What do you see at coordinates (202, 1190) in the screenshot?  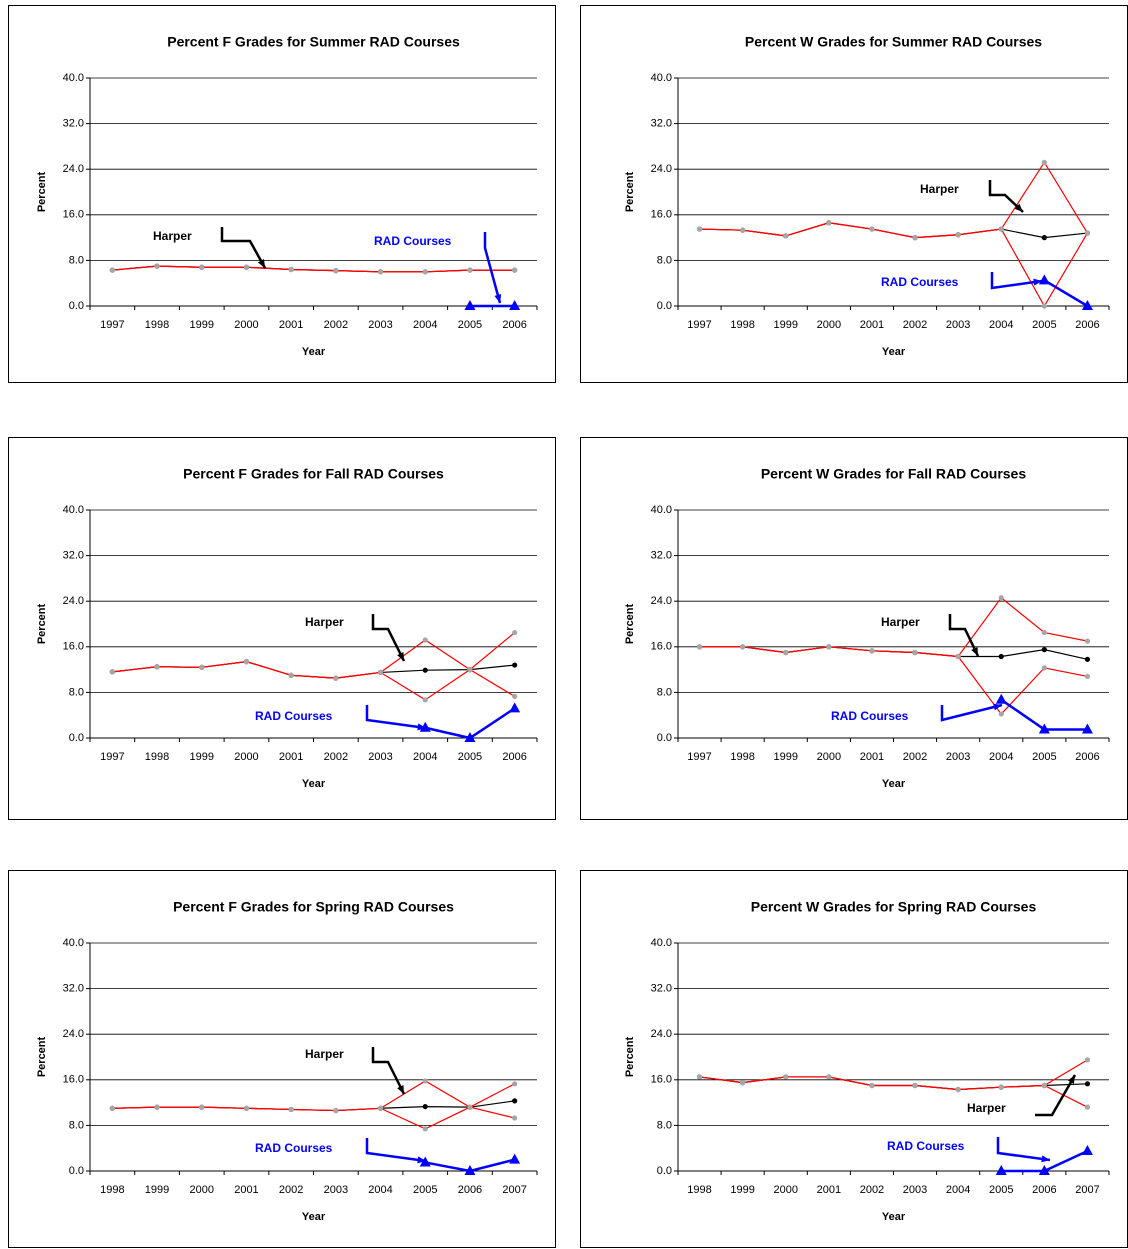 I see `x-tick-label: 2000` at bounding box center [202, 1190].